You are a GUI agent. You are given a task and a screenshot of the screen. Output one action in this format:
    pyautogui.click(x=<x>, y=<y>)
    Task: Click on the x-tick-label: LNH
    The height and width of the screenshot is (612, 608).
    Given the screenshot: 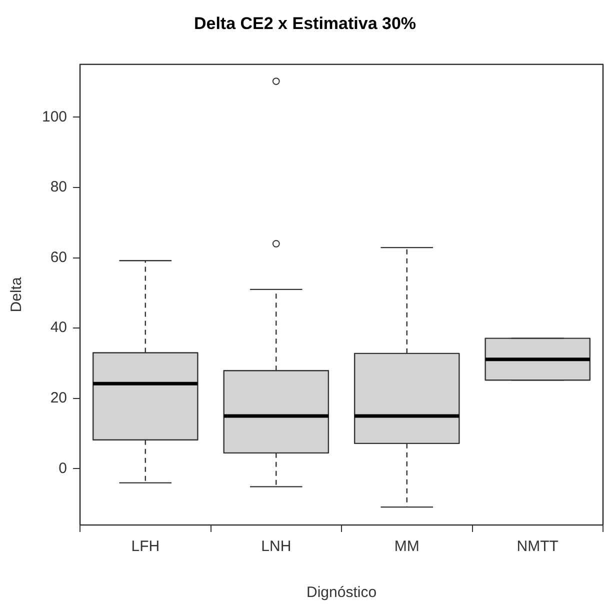 What is the action you would take?
    pyautogui.click(x=276, y=547)
    